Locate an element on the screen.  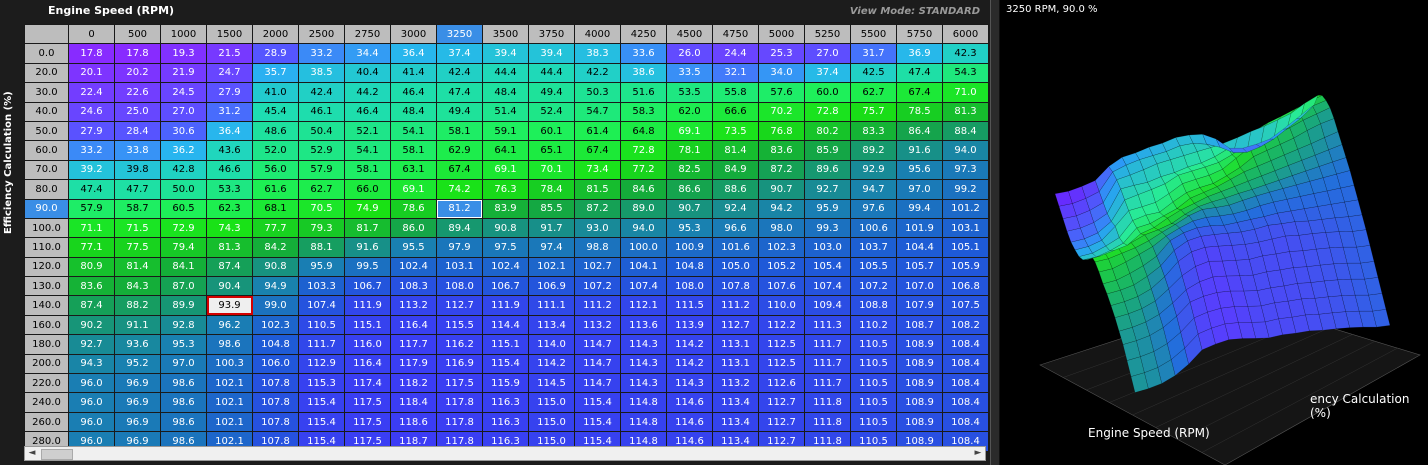
table-cell: 108.8 is located at coordinates (873, 305).